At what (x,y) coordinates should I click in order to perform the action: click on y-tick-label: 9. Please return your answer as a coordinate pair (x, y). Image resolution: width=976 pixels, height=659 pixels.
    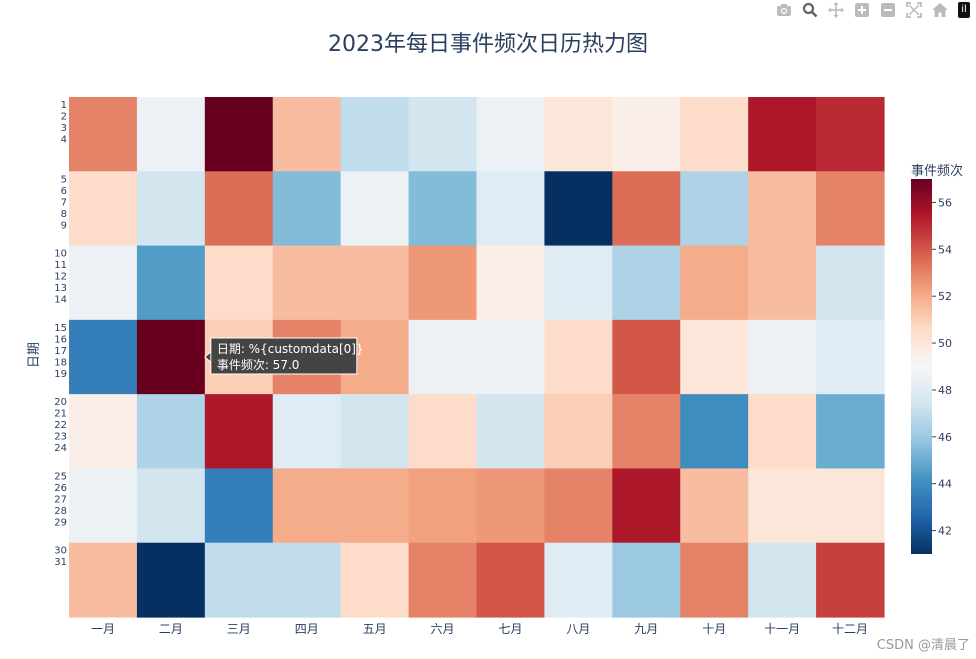
    Looking at the image, I should click on (64, 225).